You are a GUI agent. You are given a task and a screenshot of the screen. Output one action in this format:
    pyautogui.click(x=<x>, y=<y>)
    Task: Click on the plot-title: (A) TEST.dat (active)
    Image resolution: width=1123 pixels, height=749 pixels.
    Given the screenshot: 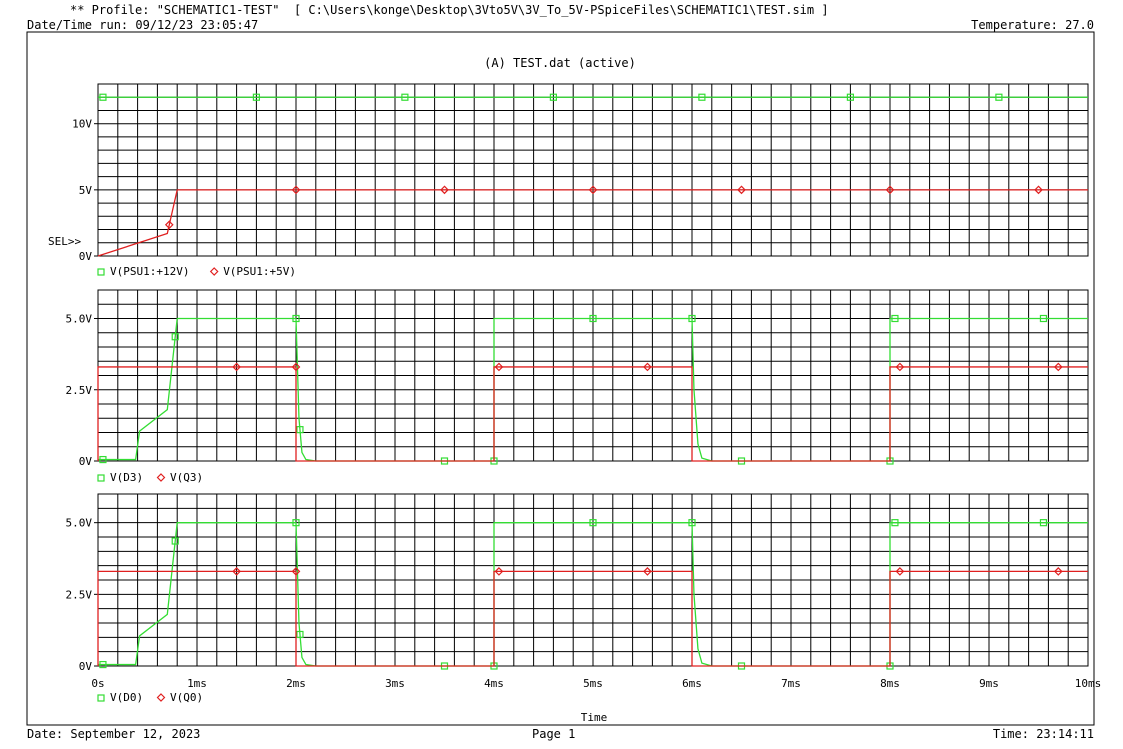 What is the action you would take?
    pyautogui.click(x=560, y=63)
    